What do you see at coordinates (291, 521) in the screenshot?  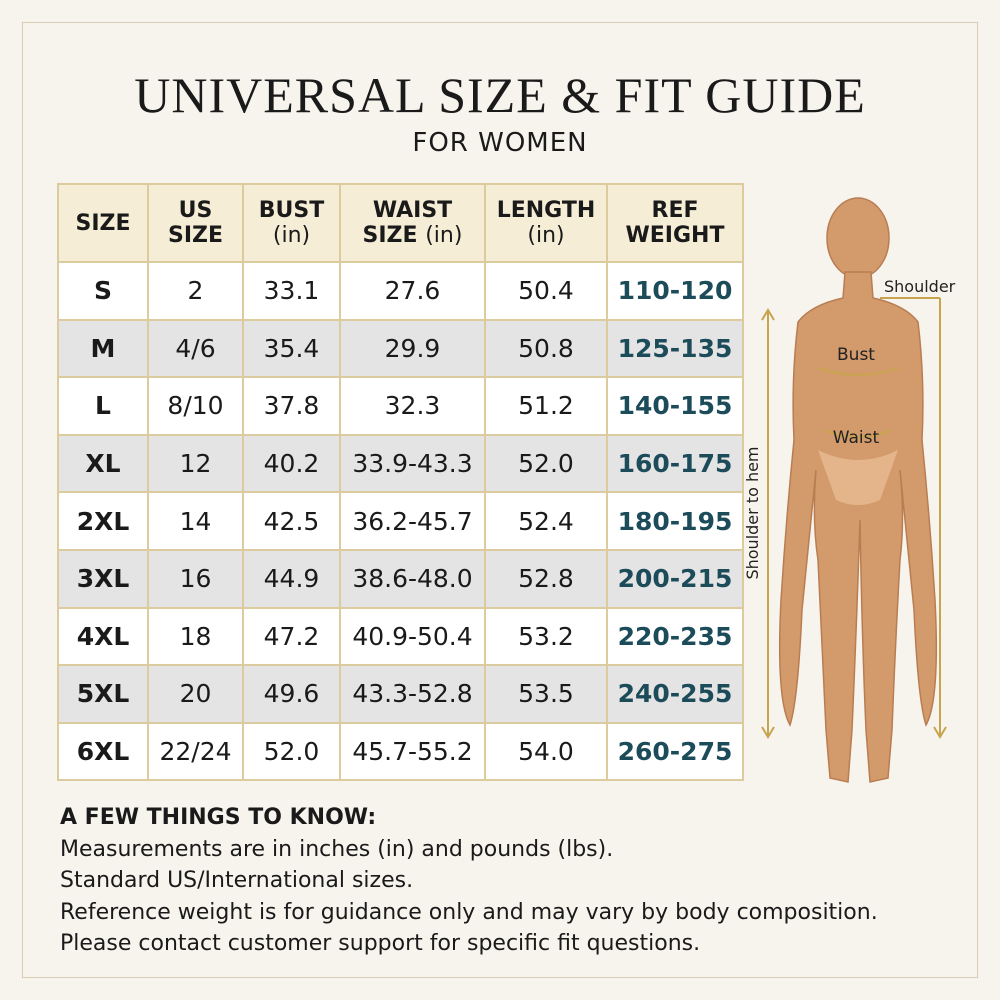 I see `table-cell: 42.5` at bounding box center [291, 521].